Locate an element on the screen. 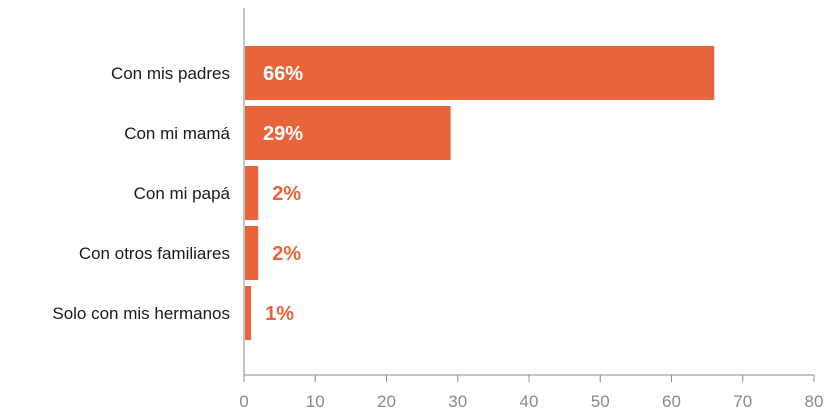  x-tick-label-40: 40 is located at coordinates (529, 401).